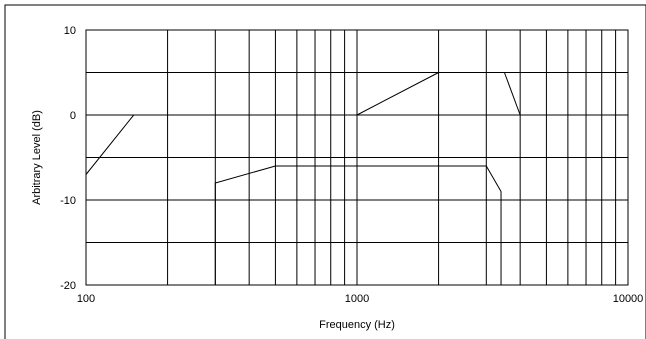 The height and width of the screenshot is (339, 646). What do you see at coordinates (73, 116) in the screenshot?
I see `y-tick-label: 0` at bounding box center [73, 116].